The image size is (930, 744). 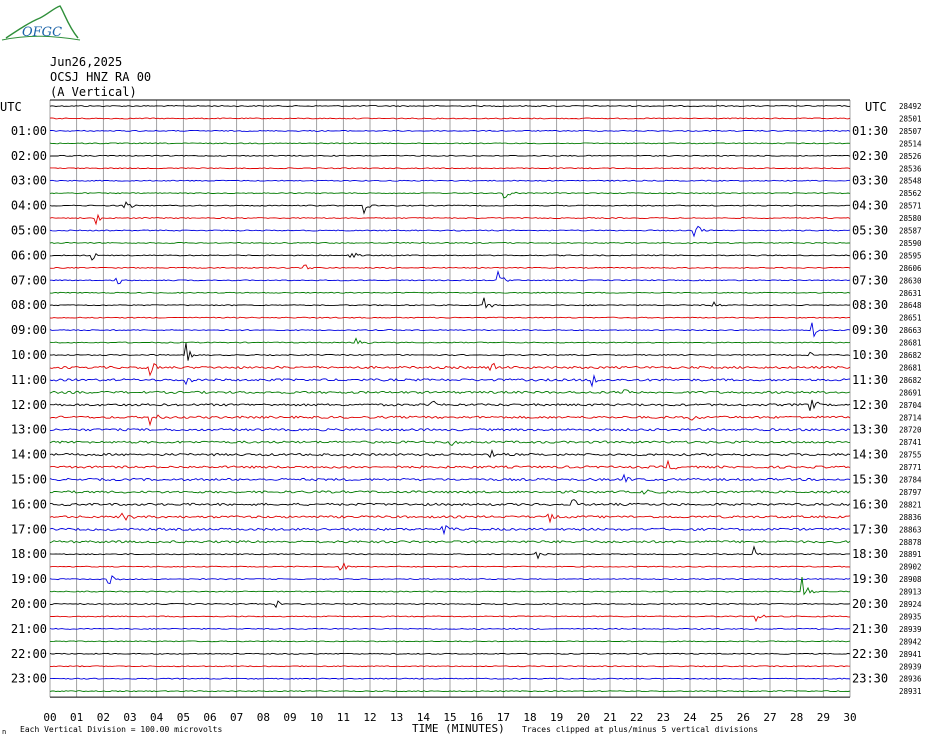 What do you see at coordinates (870, 455) in the screenshot?
I see `right-hour-label: 14:30` at bounding box center [870, 455].